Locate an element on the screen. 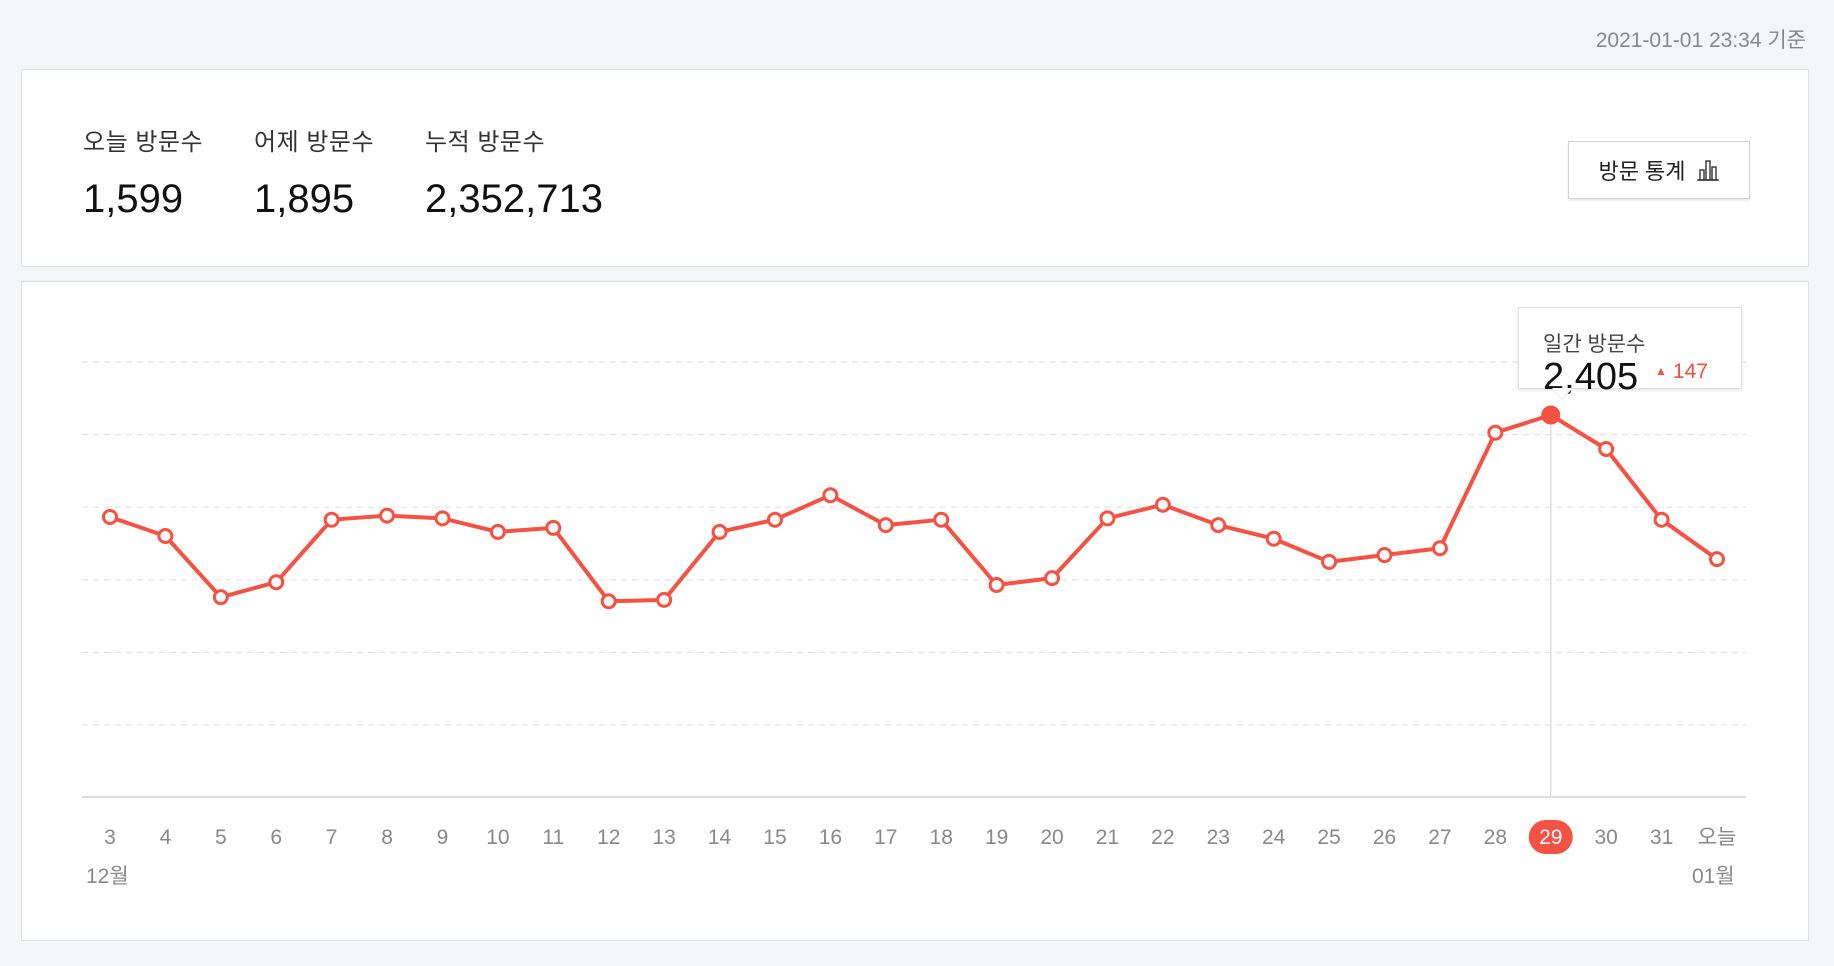  yesterday-visits-stat: 어제 방문수 1,895 is located at coordinates (314, 172).